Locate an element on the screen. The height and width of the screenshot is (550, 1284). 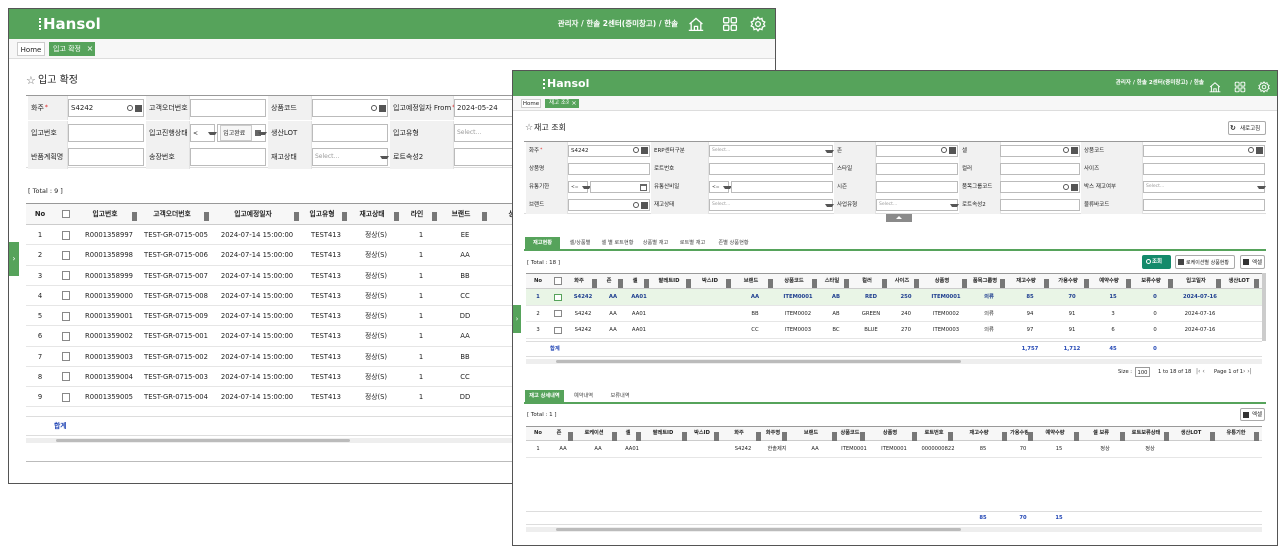
select-all-checkbox is located at coordinates (66, 214).